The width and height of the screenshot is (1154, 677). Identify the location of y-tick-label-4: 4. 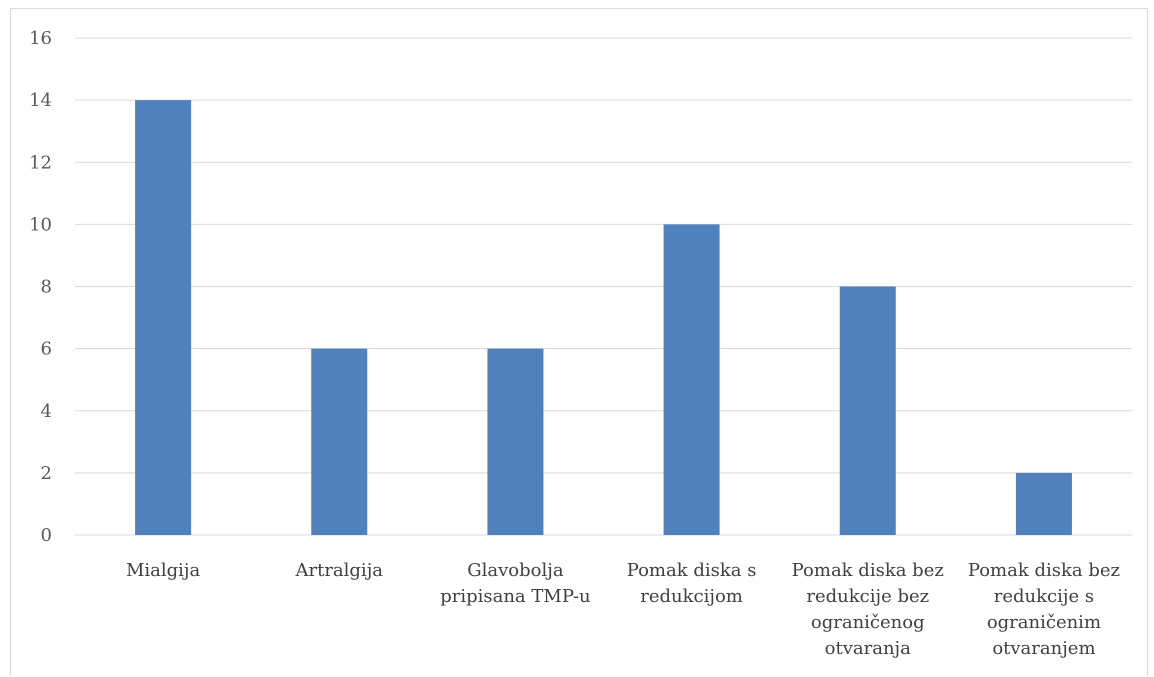
(46, 411).